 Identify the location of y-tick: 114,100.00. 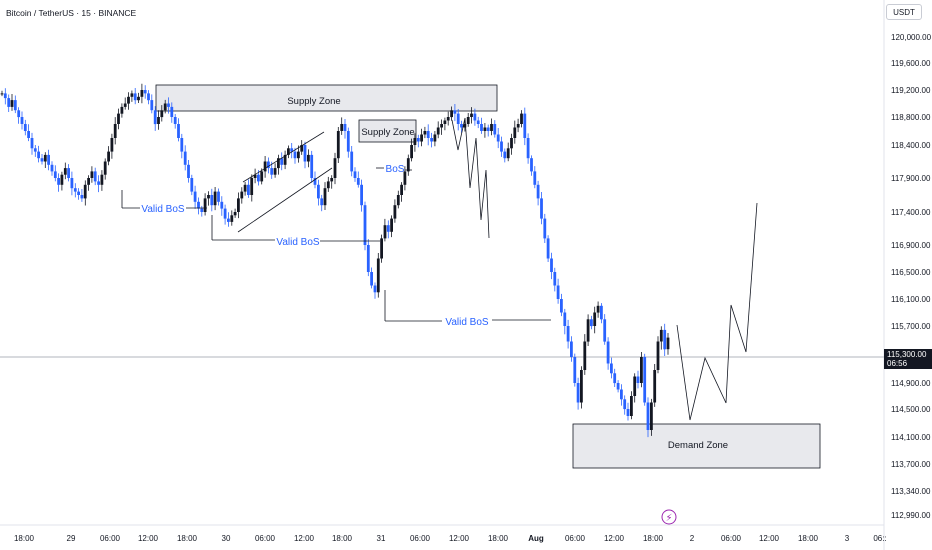
(911, 437).